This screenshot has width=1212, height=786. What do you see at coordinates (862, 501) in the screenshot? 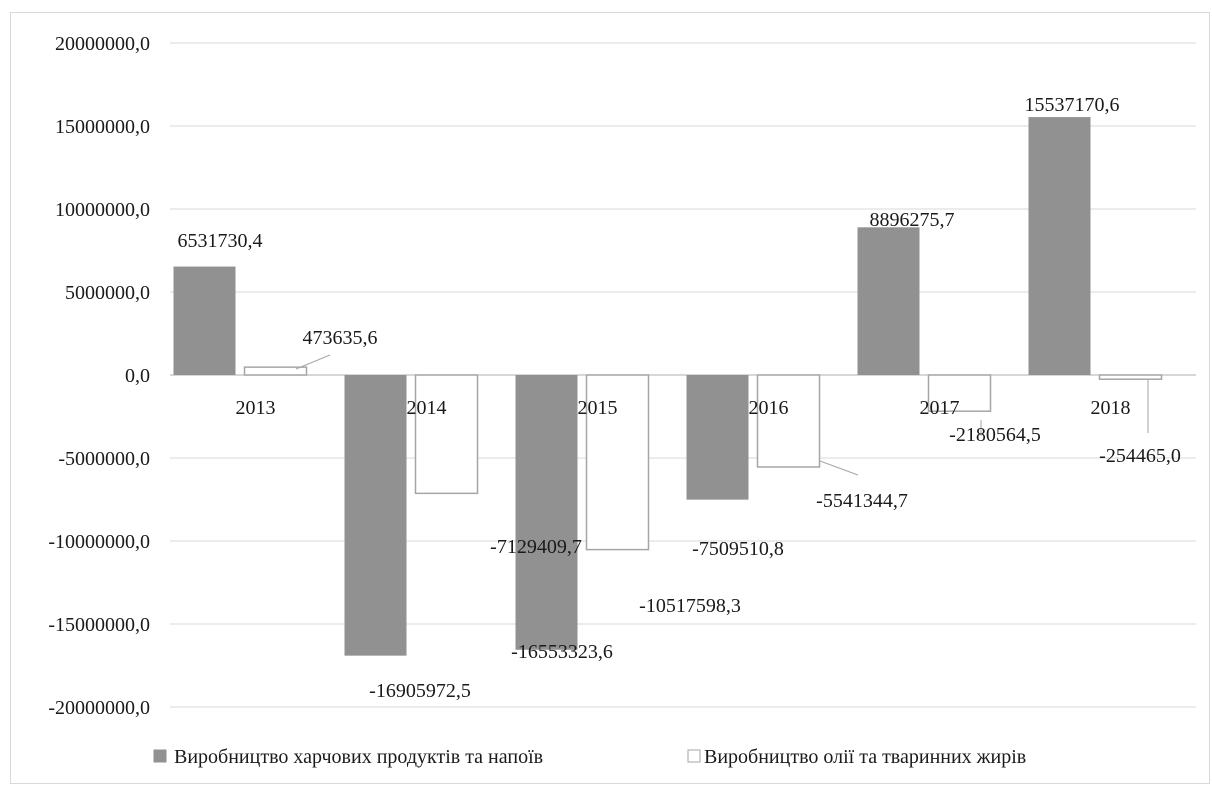
I see `data-label-2016-series-2: -5541344,7` at bounding box center [862, 501].